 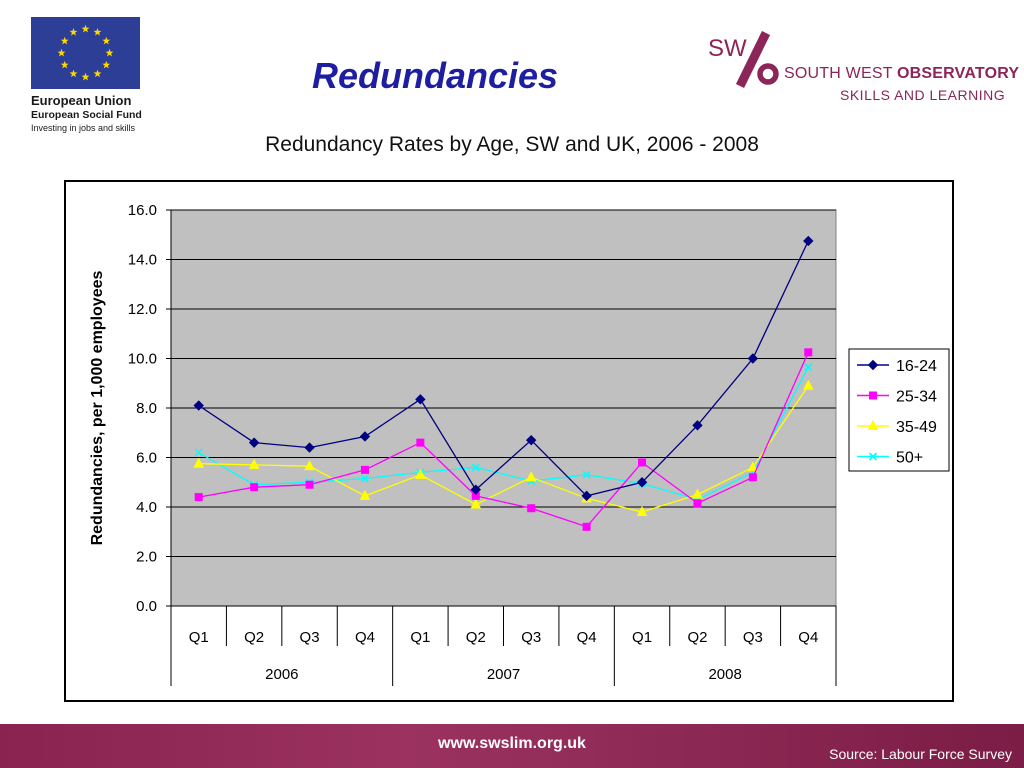 I want to click on sw-name-regular: SOUTH WEST, so click(x=841, y=73).